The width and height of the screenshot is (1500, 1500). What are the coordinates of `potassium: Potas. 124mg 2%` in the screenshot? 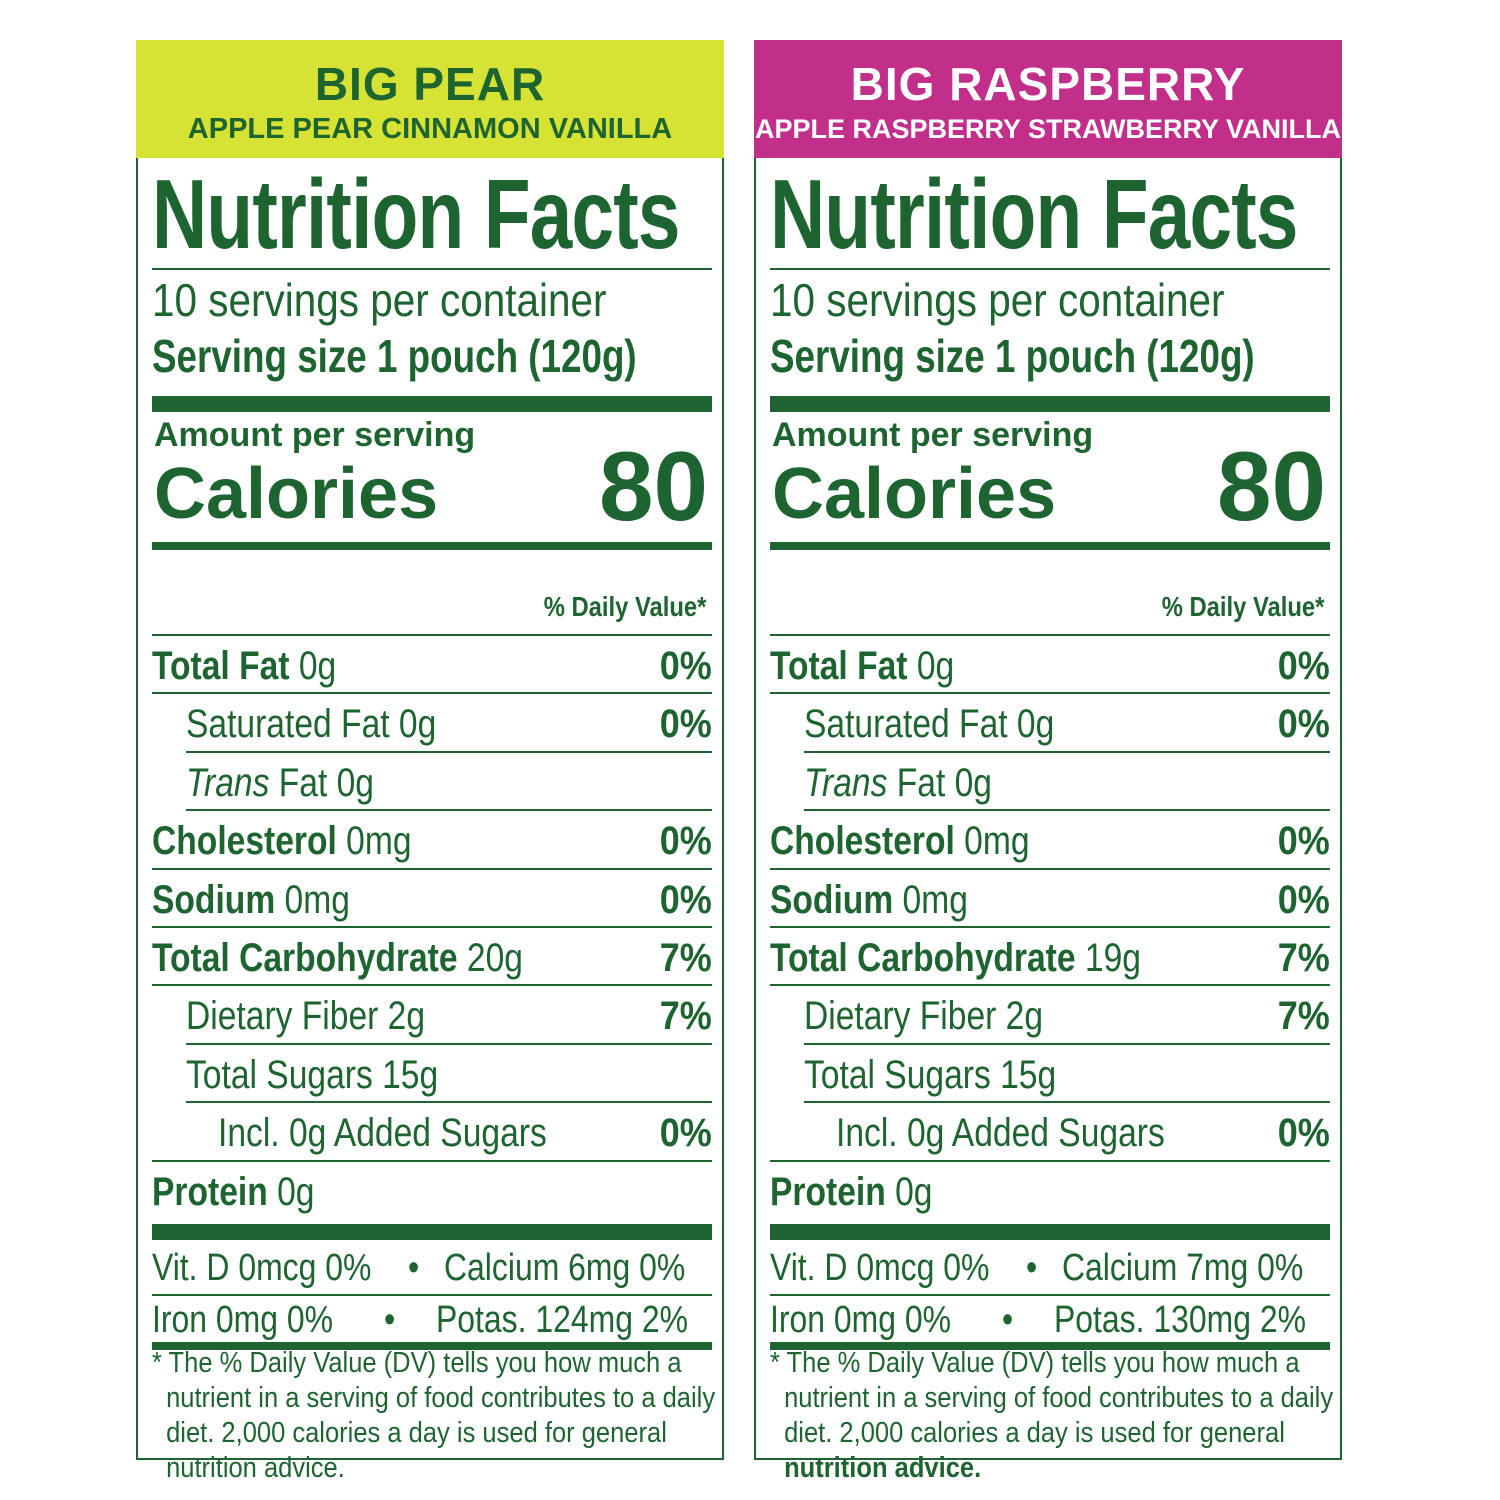 It's located at (562, 1320).